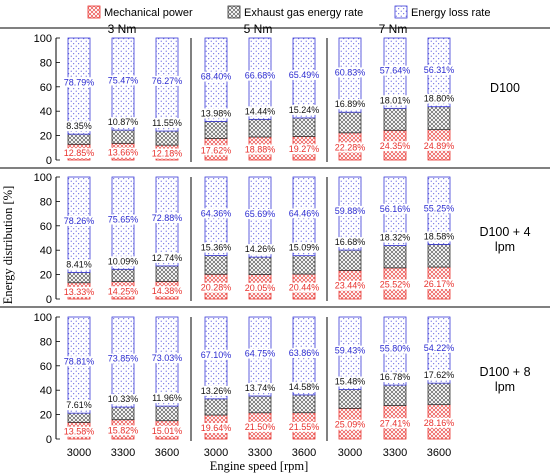 Image resolution: width=550 pixels, height=475 pixels. I want to click on label-exhaust-gas: 8.35%, so click(79, 126).